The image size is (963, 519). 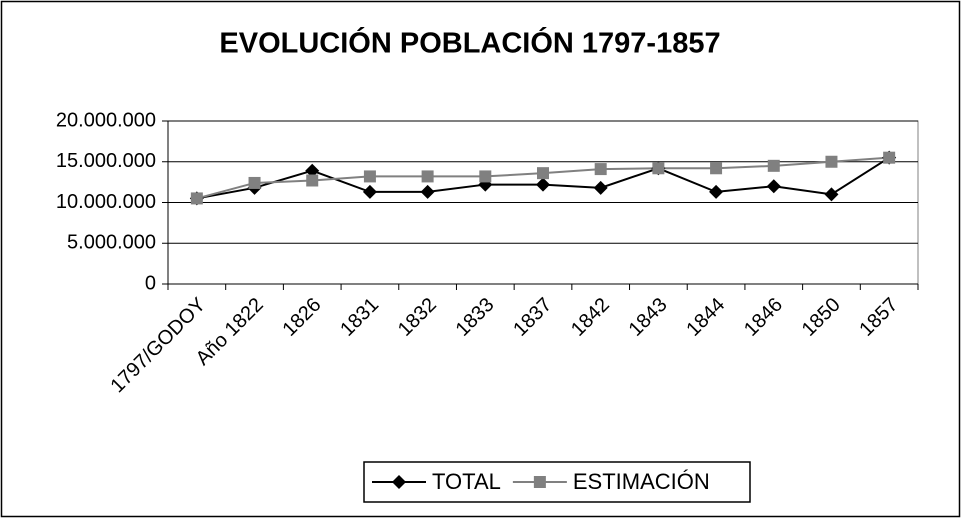 What do you see at coordinates (106, 202) in the screenshot?
I see `y-tick-label: 10.000.000` at bounding box center [106, 202].